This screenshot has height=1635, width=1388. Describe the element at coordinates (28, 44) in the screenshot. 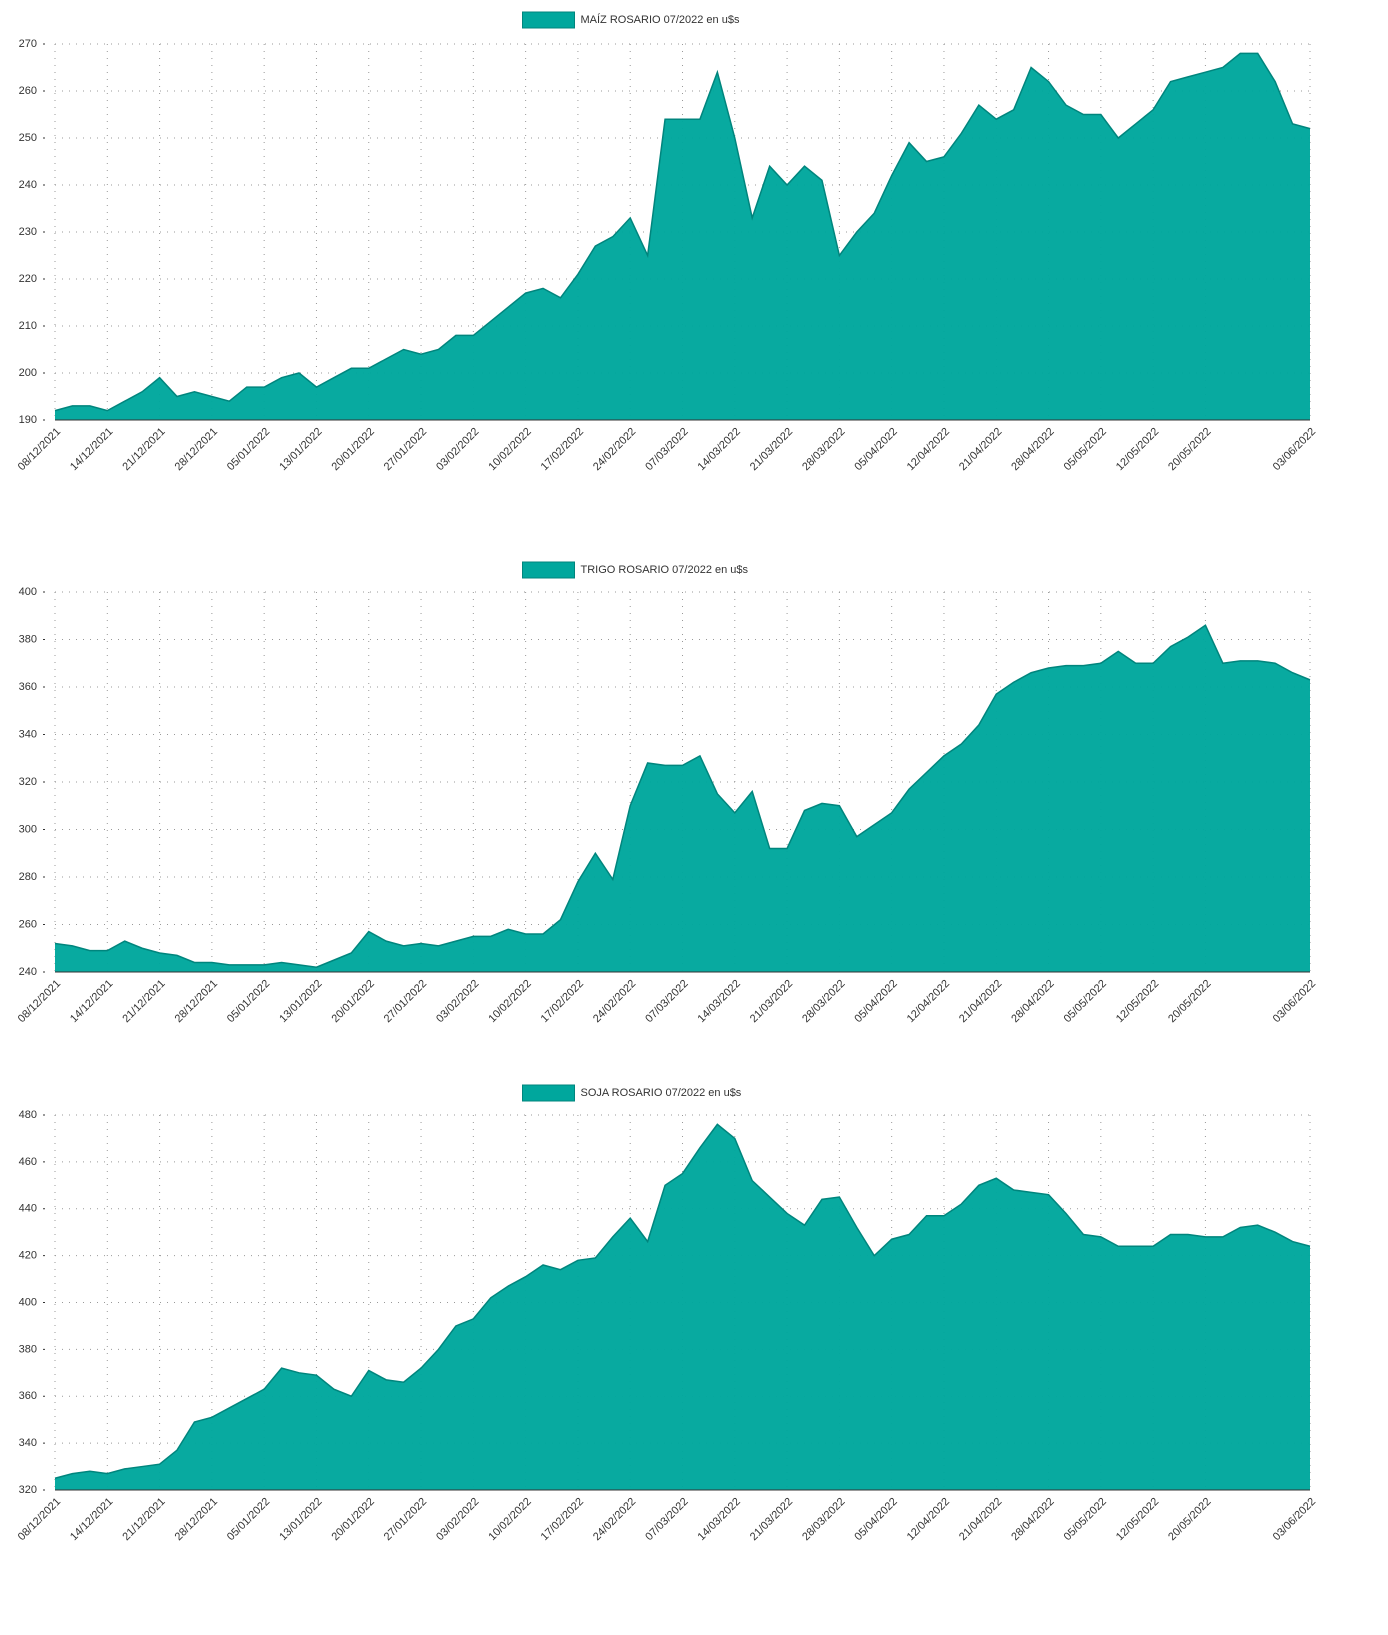

I see `y-tick-label: 270` at that location.